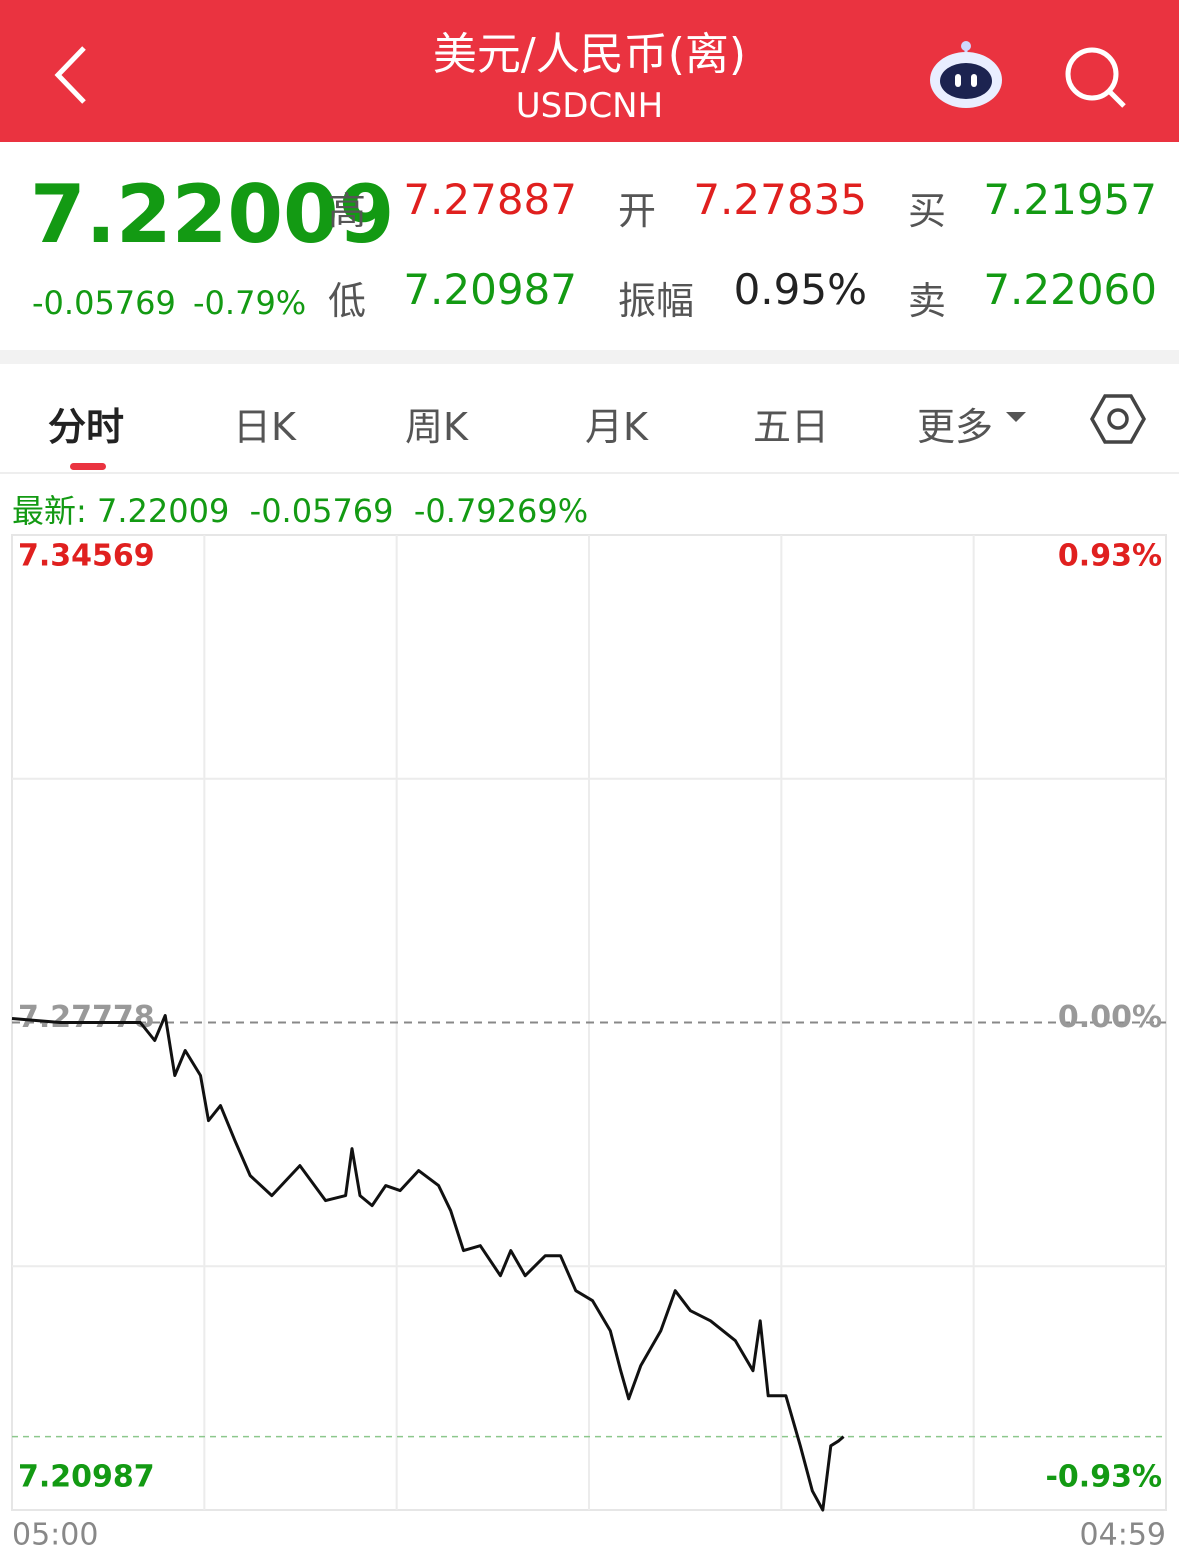 The height and width of the screenshot is (1565, 1179). I want to click on y2-tick-label: 0.93%, so click(1110, 556).